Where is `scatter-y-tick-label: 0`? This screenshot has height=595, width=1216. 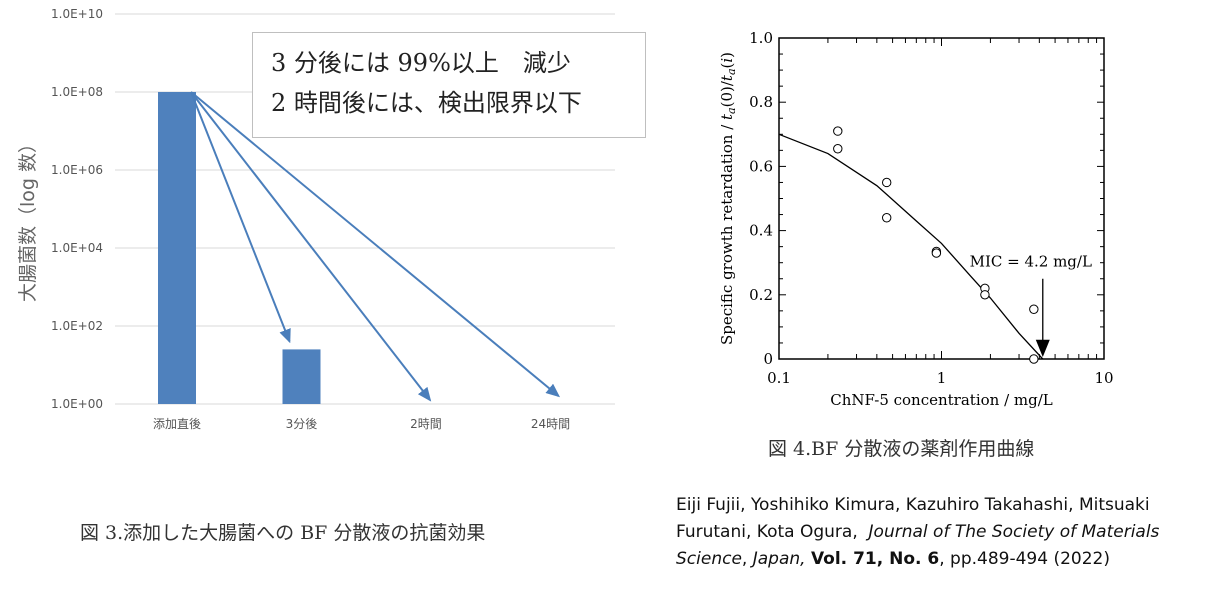
scatter-y-tick-label: 0 is located at coordinates (768, 359).